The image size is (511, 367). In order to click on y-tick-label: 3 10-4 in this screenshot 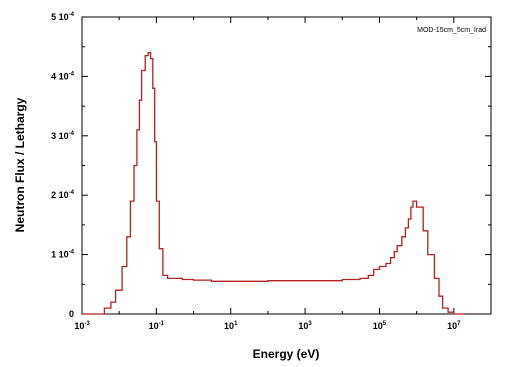, I will do `click(63, 136)`.